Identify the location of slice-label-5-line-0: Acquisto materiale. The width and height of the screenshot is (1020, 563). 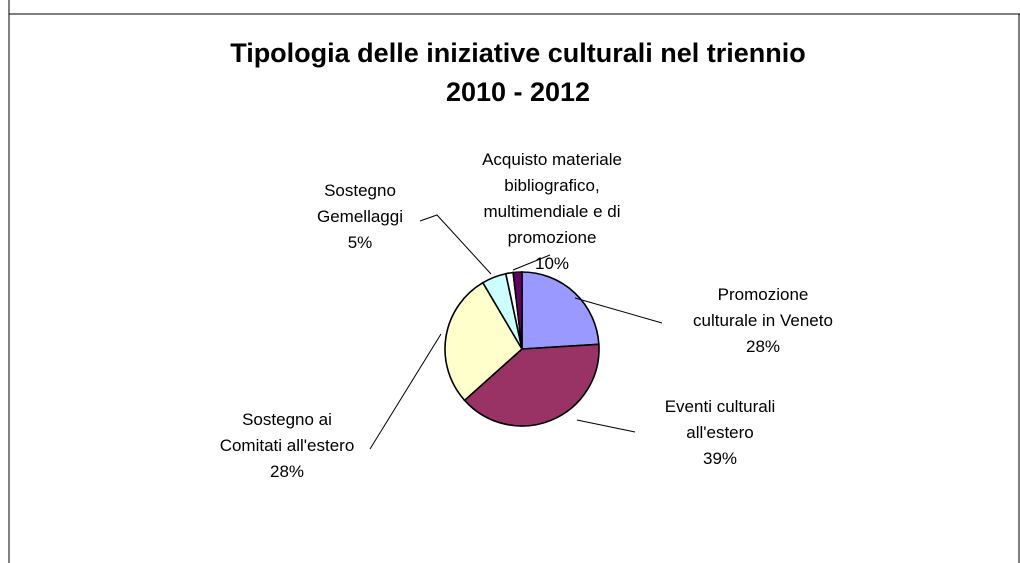
(552, 159).